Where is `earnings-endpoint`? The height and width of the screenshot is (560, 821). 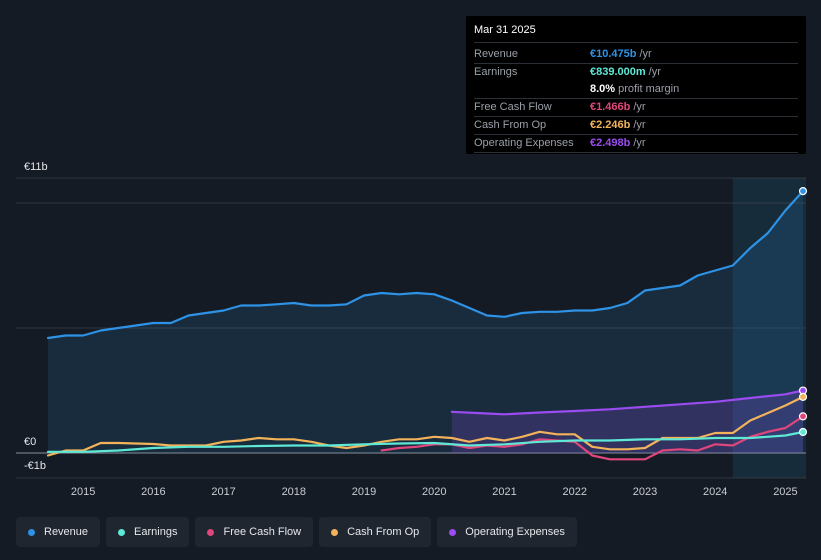 earnings-endpoint is located at coordinates (803, 432).